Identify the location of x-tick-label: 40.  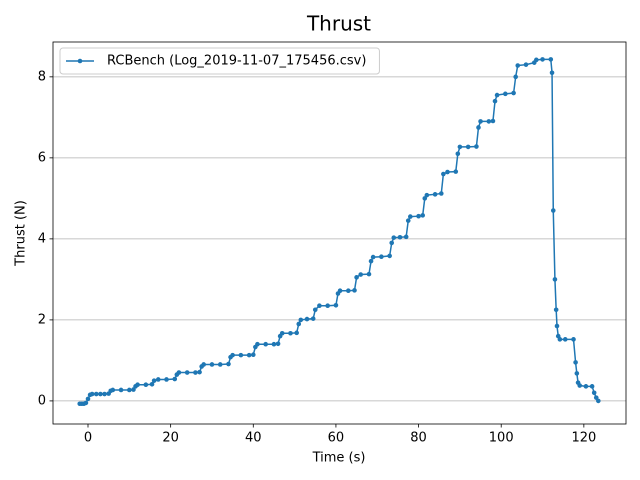
(253, 438).